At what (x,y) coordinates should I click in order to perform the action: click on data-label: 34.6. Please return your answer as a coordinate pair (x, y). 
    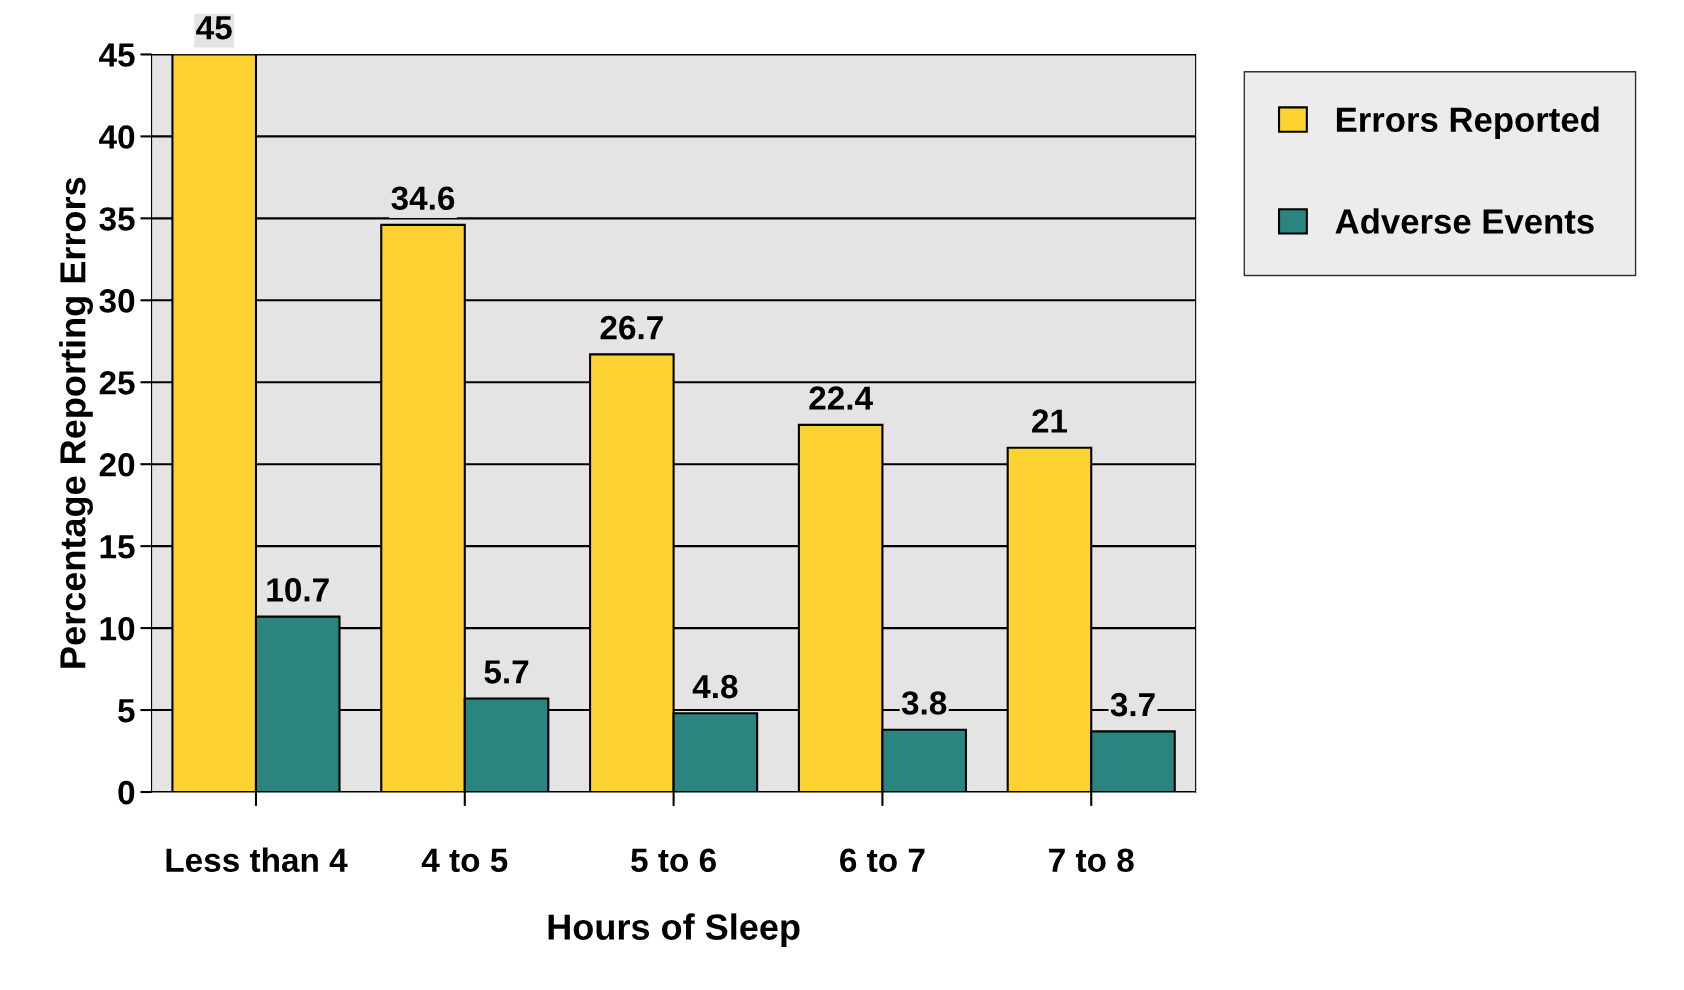
    Looking at the image, I should click on (423, 198).